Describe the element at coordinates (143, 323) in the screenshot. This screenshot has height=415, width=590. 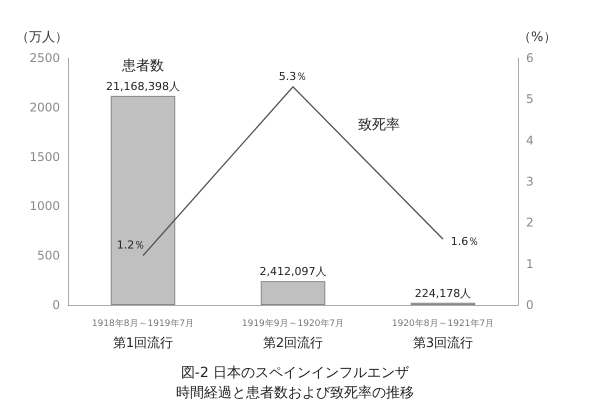
I see `x-tick-label: 1918年8月～1919年7月` at that location.